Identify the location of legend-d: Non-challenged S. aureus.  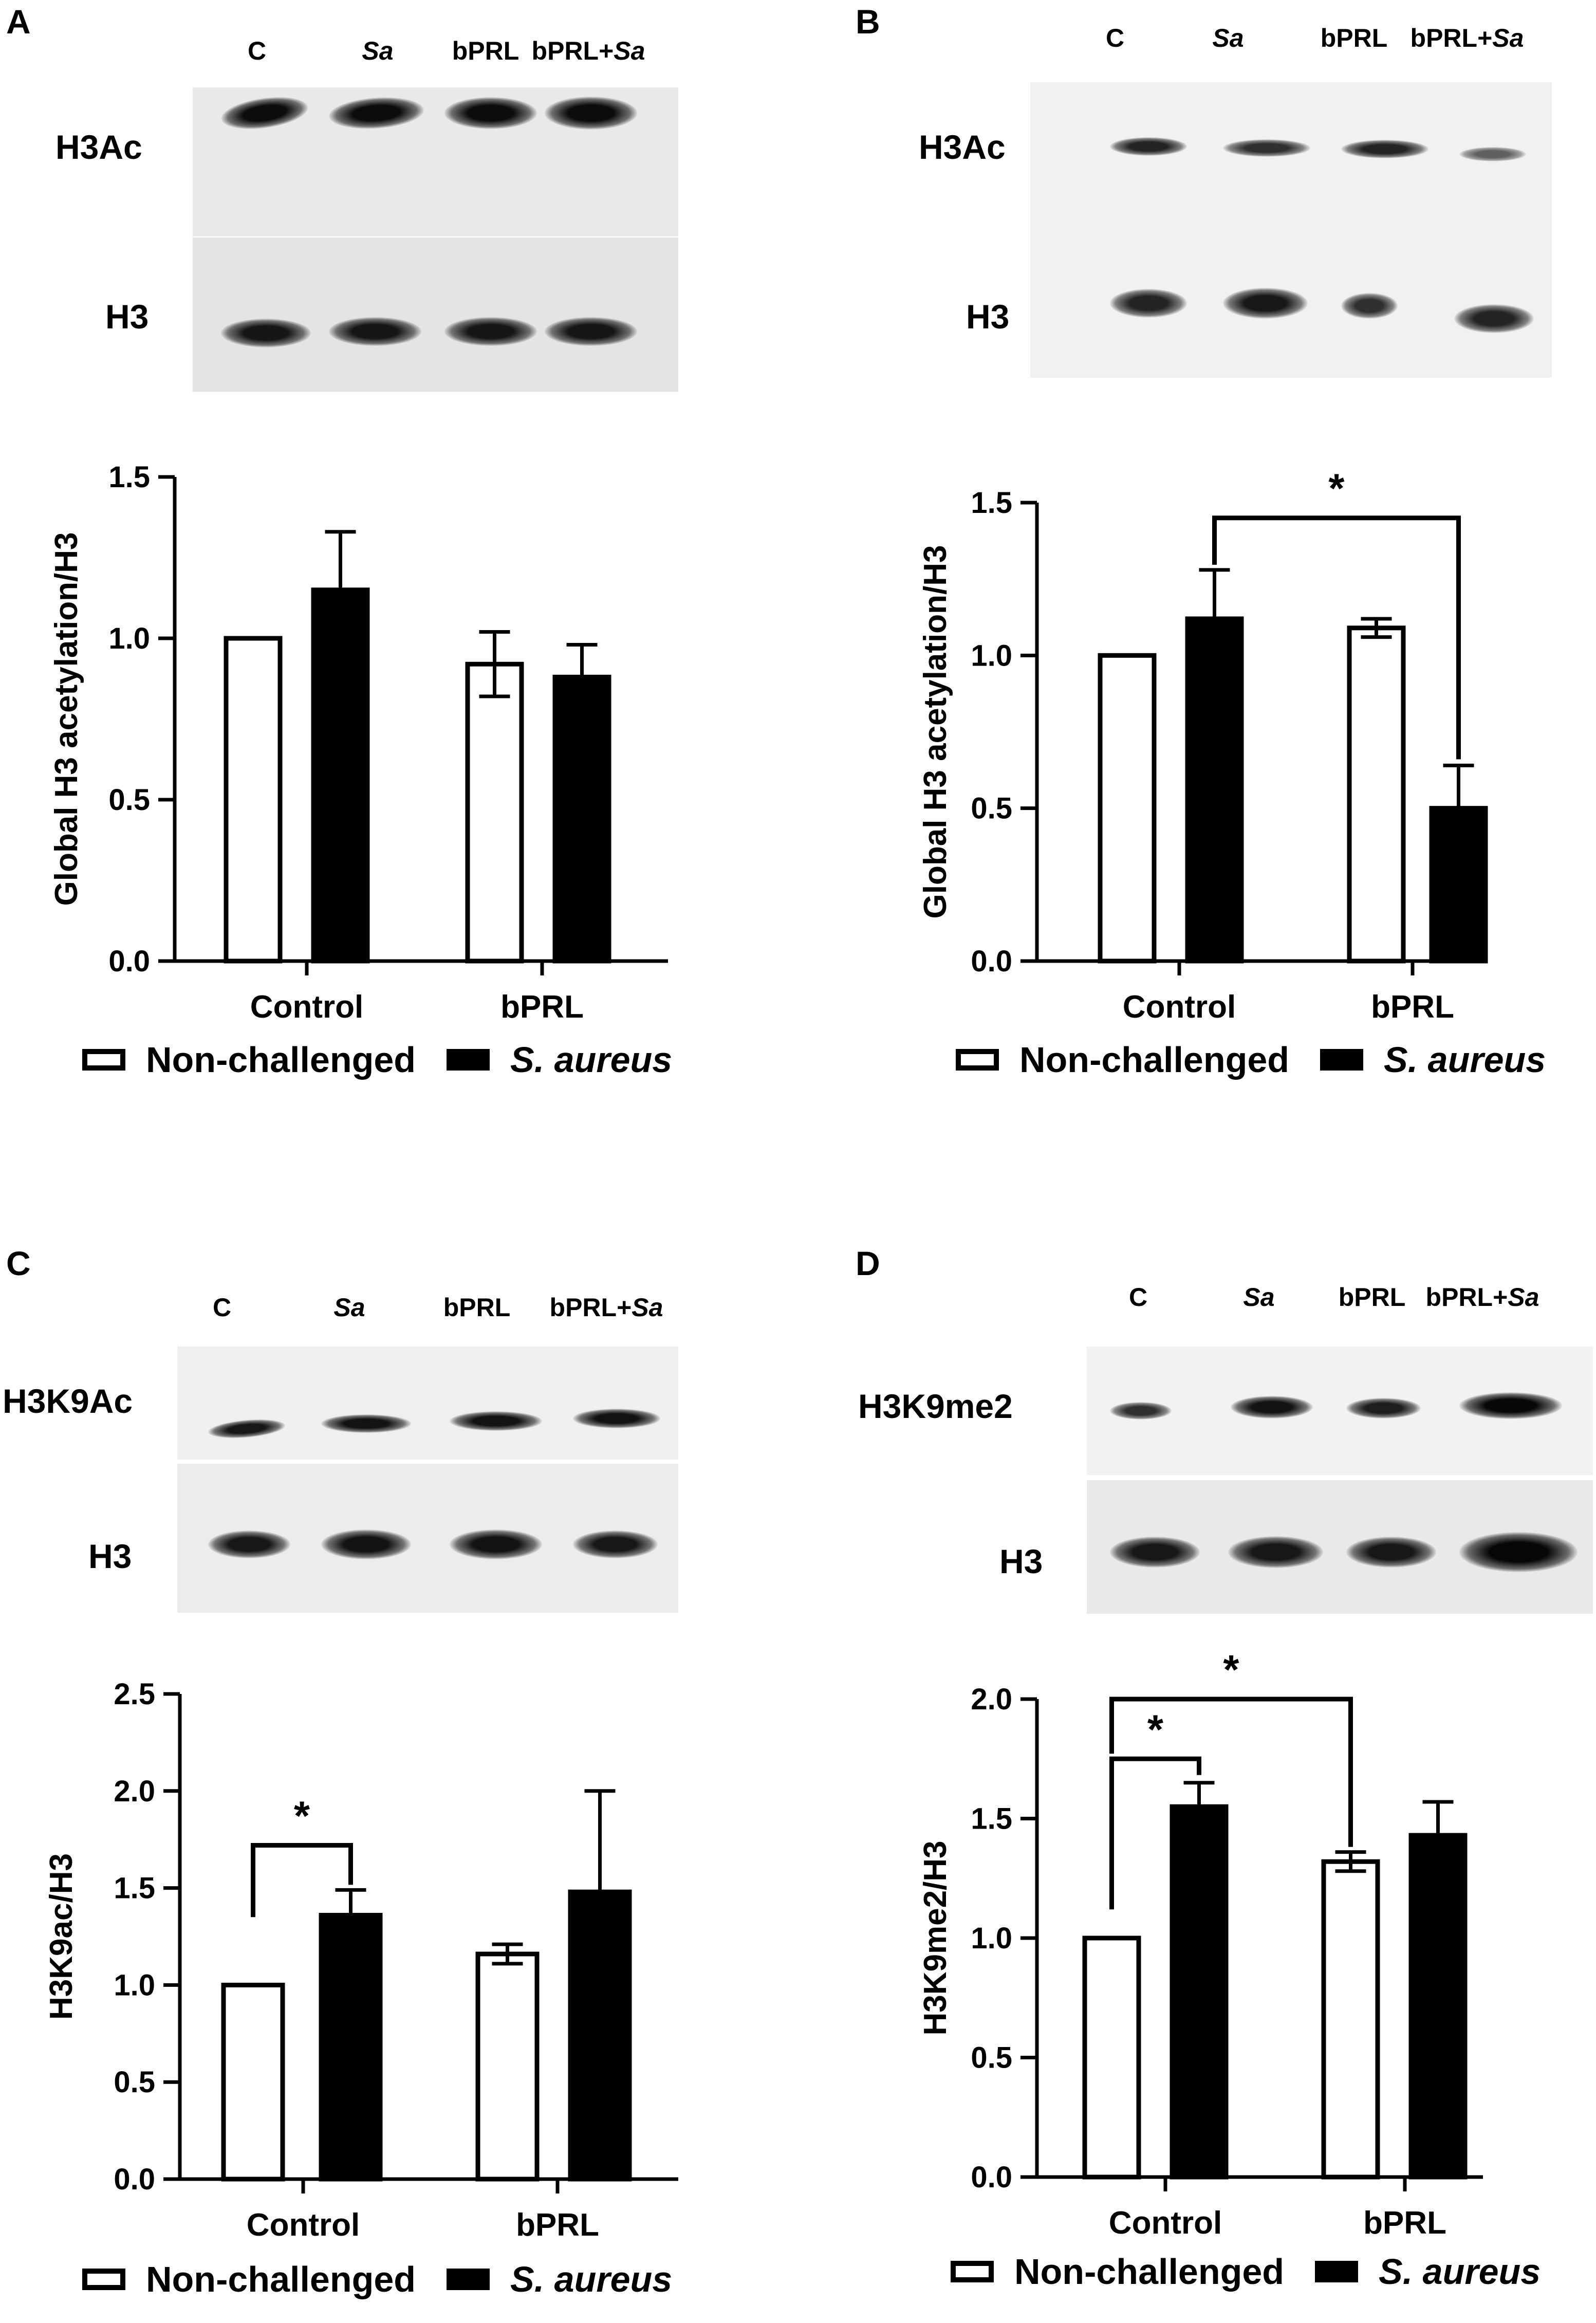
(1261, 2271).